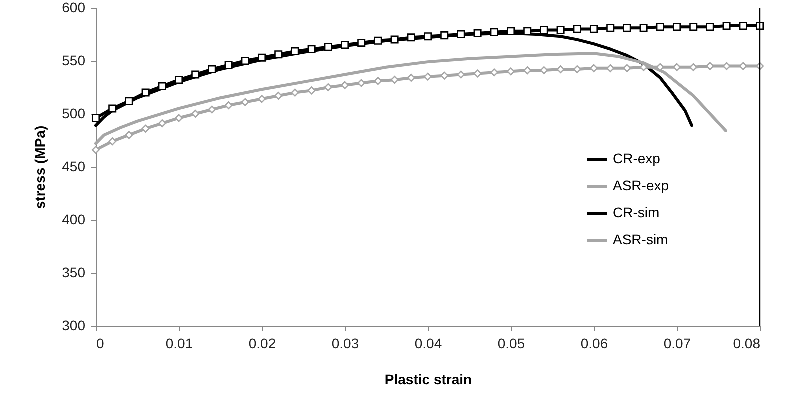 Image resolution: width=786 pixels, height=412 pixels. I want to click on legend-label: CR-exp, so click(637, 158).